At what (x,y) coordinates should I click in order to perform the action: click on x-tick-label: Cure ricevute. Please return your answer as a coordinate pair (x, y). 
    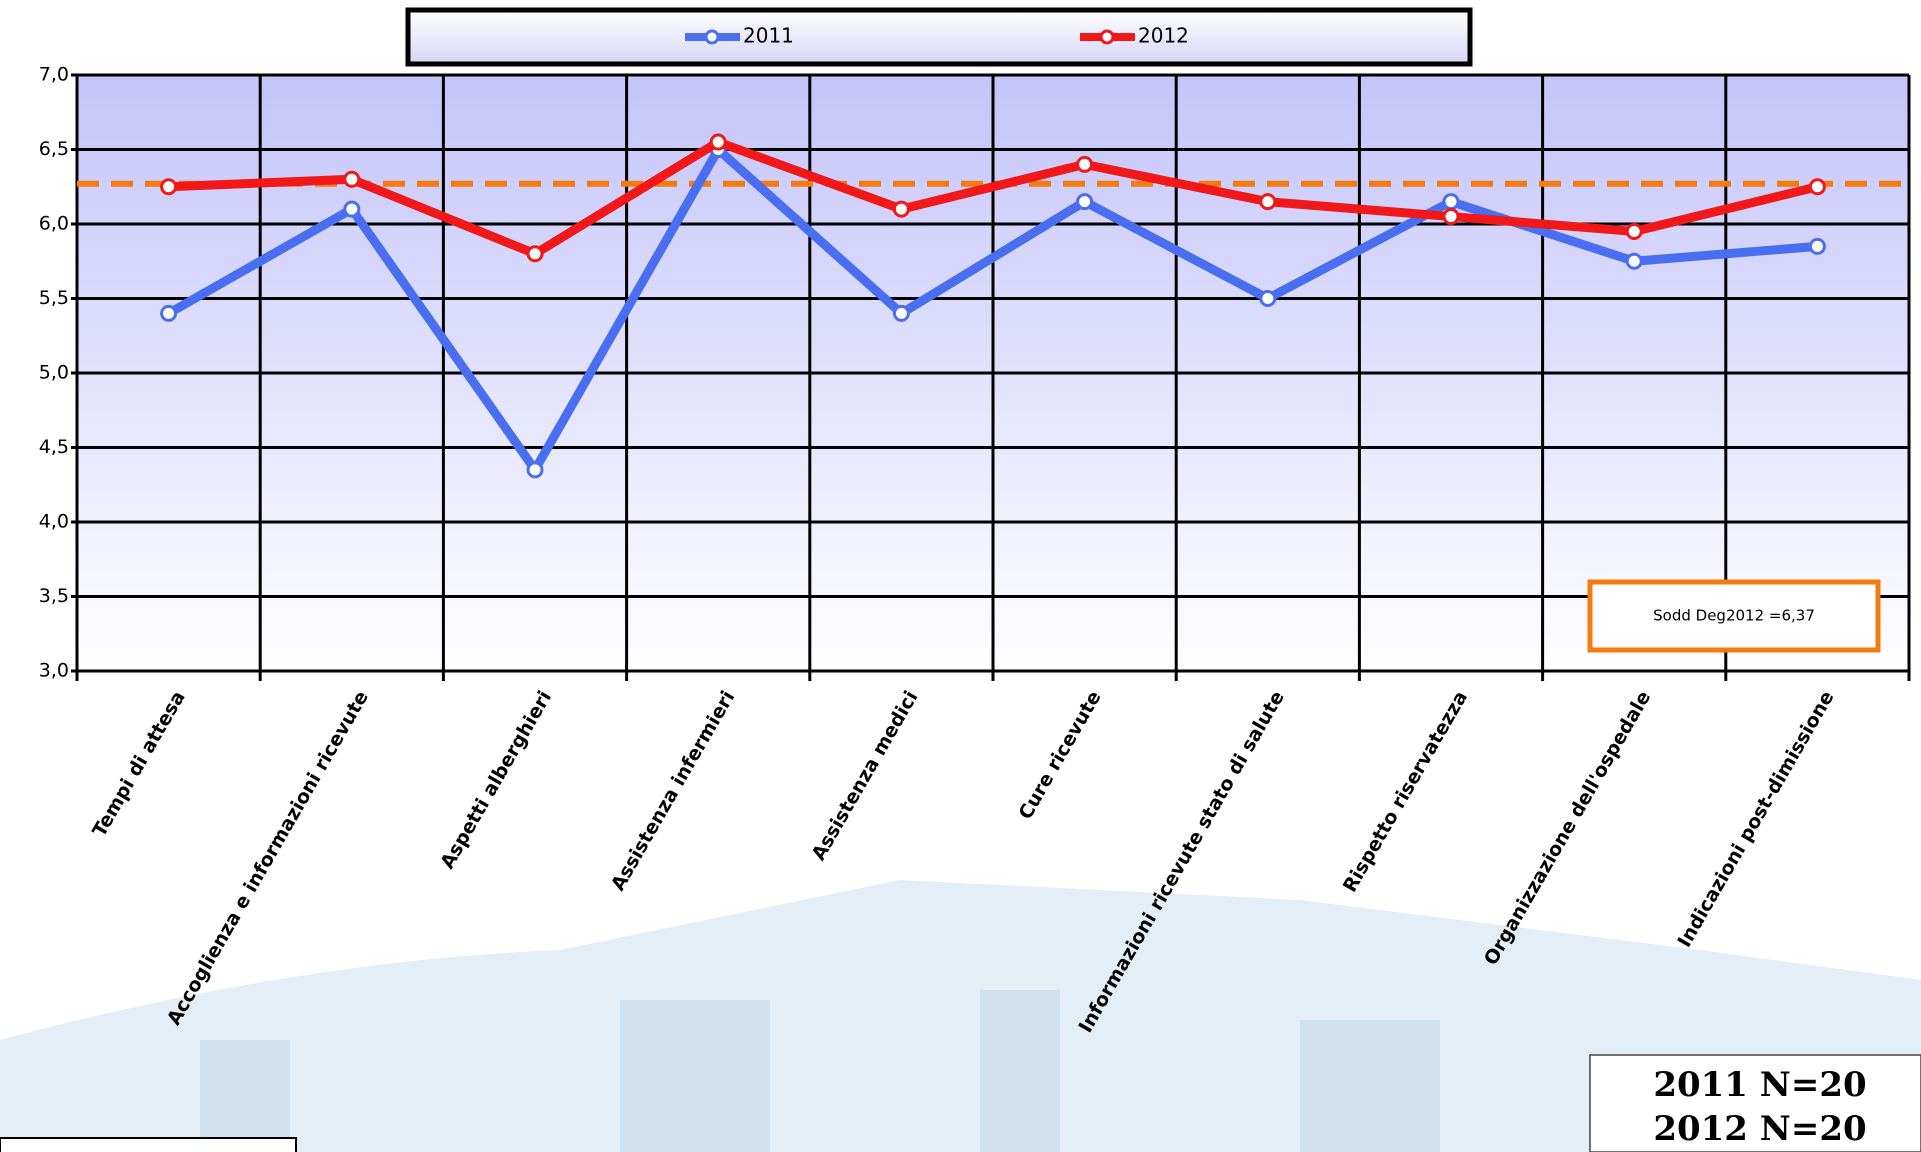
    Looking at the image, I should click on (1060, 755).